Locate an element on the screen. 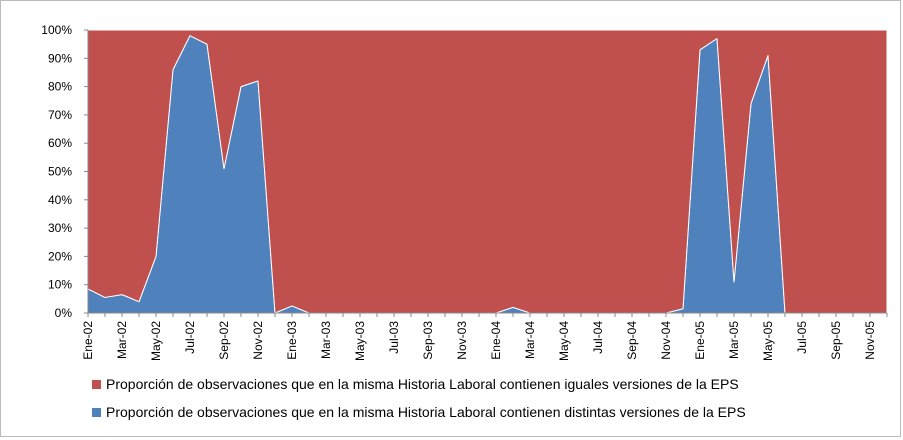  x-tick-label: May-03 is located at coordinates (360, 341).